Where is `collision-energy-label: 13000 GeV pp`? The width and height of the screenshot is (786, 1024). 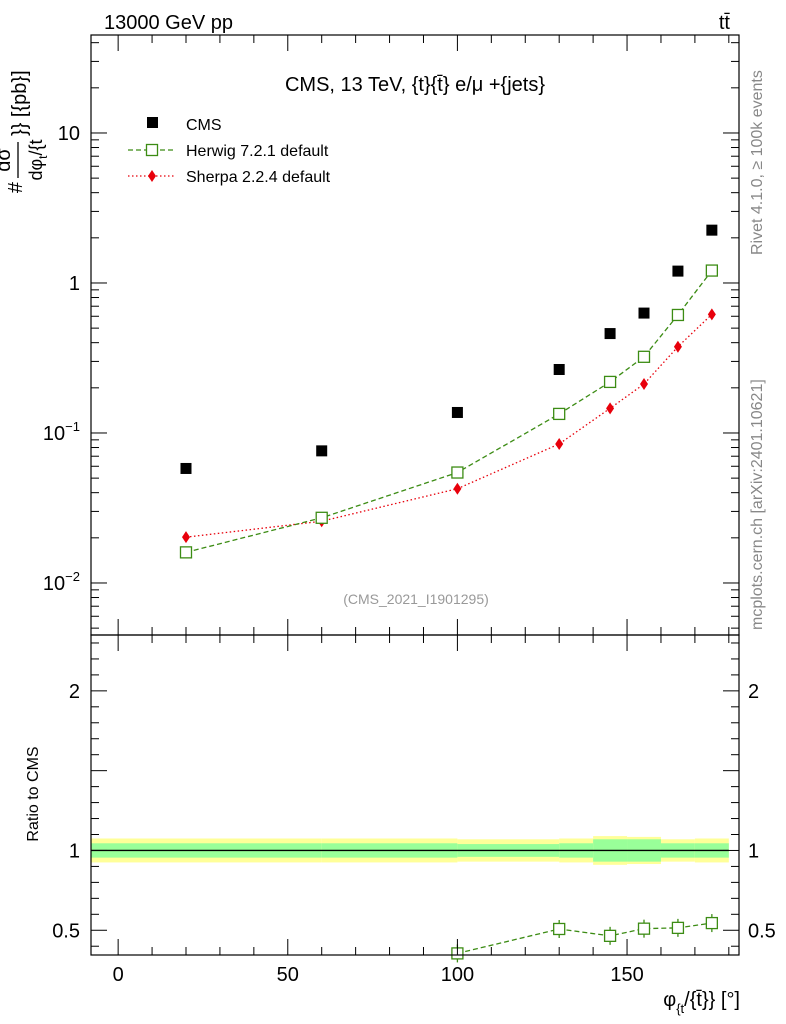 collision-energy-label: 13000 GeV pp is located at coordinates (168, 23).